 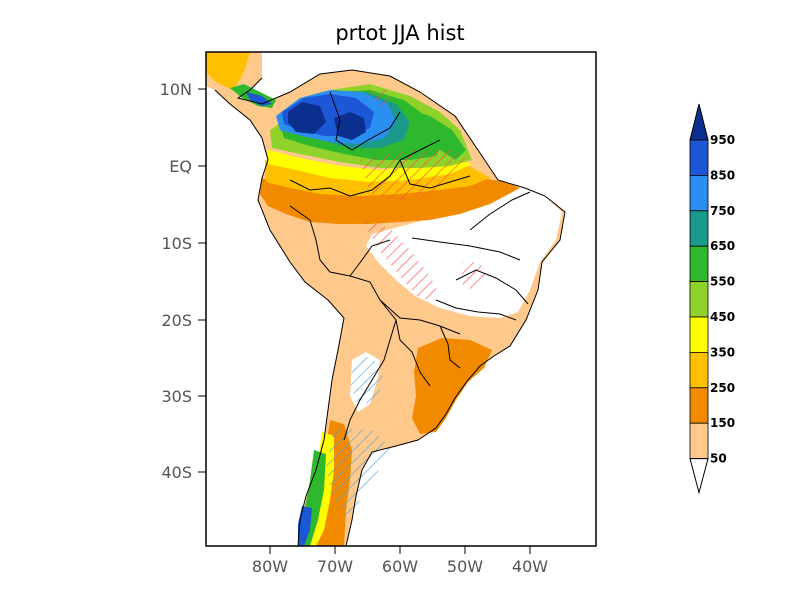 What do you see at coordinates (452, 386) in the screenshot?
I see `band-150-250-southeast` at bounding box center [452, 386].